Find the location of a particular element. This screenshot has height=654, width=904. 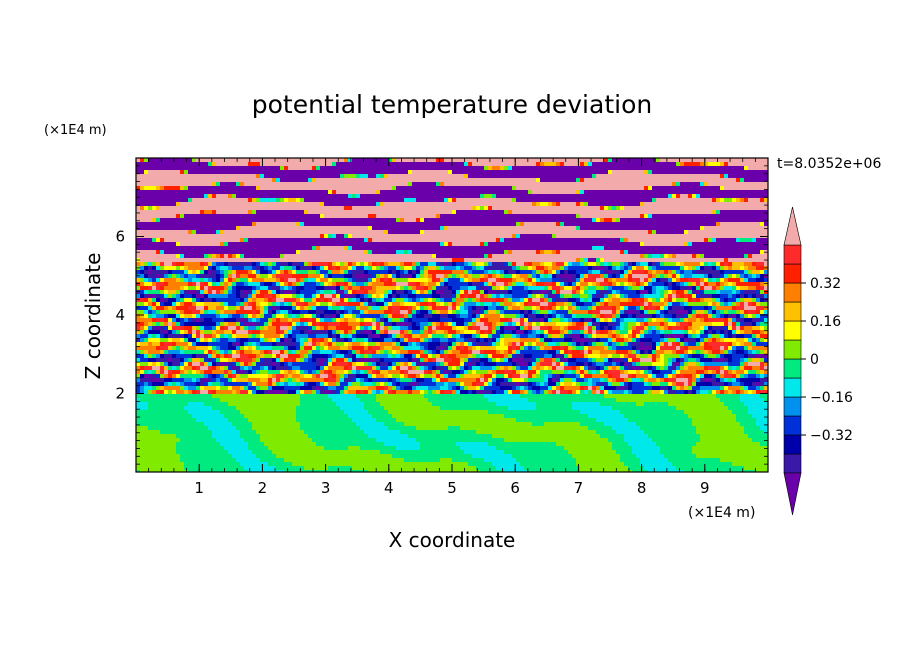

x-tick-label: 8 is located at coordinates (642, 488).